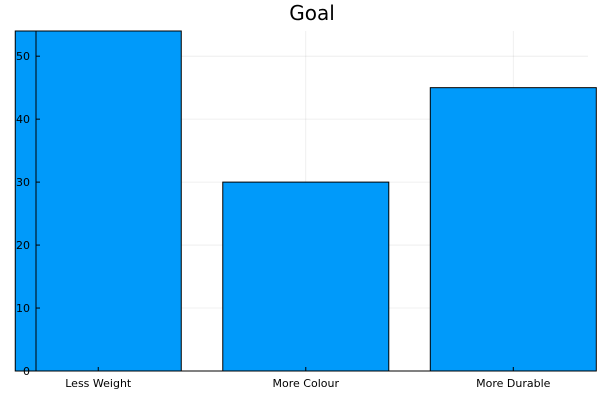 The image size is (600, 400). I want to click on chart-title: Goal, so click(312, 13).